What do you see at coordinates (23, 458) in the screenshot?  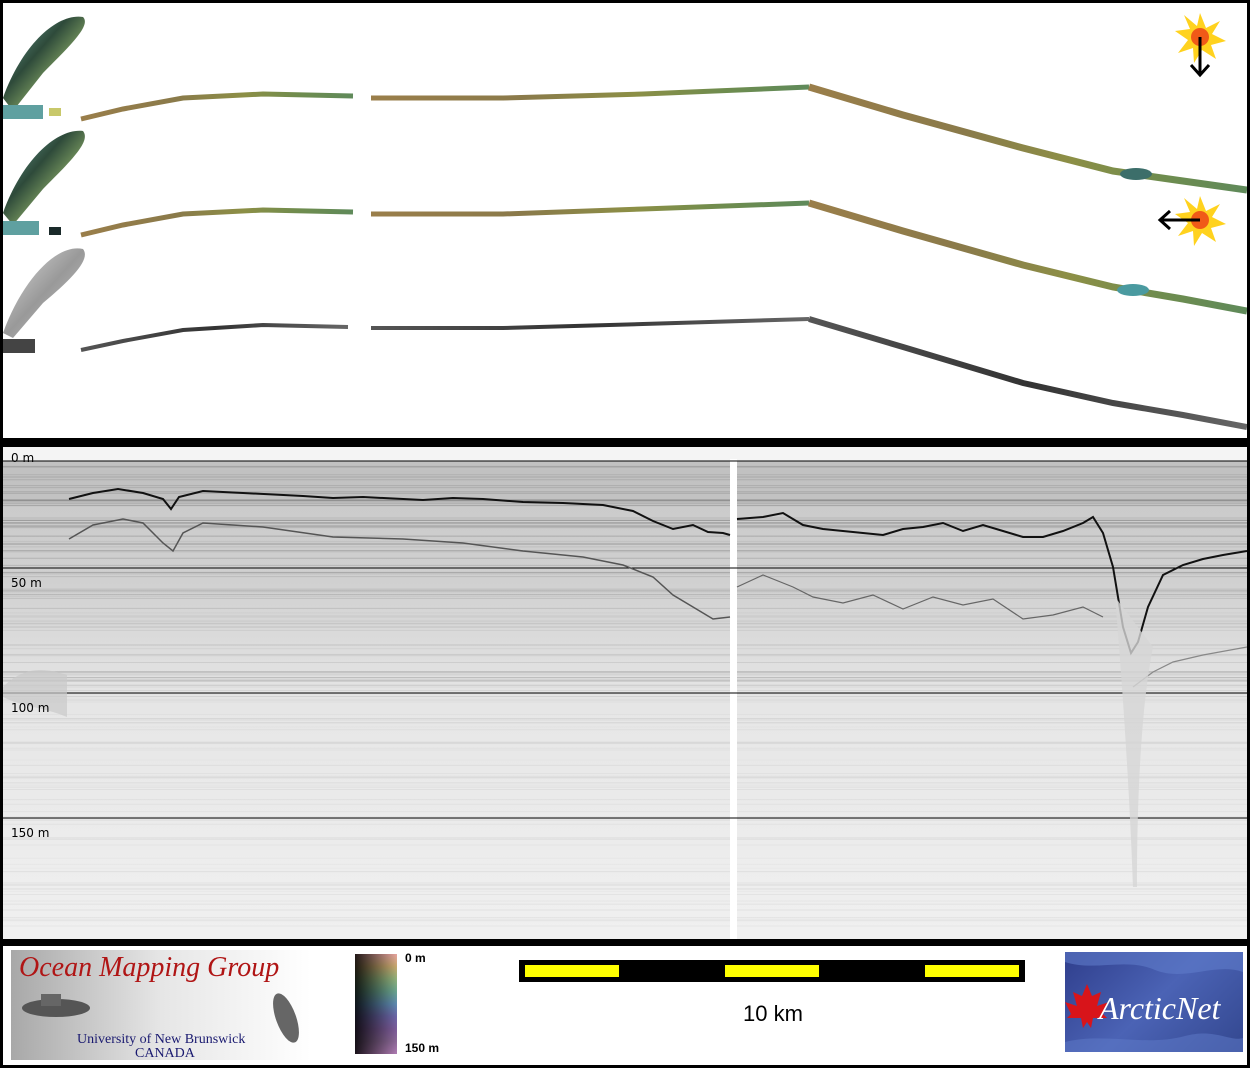 I see `depth-label-0: 0 m` at bounding box center [23, 458].